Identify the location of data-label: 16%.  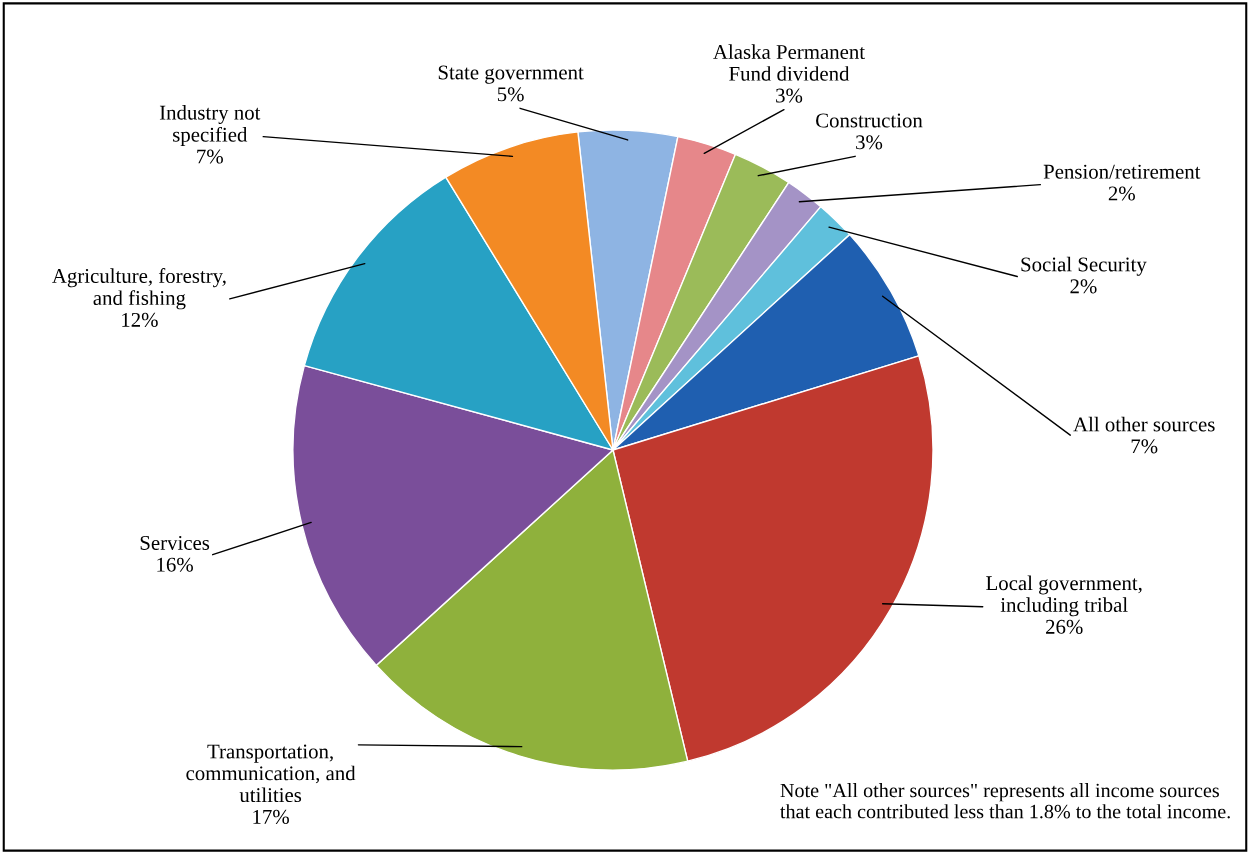
(175, 564).